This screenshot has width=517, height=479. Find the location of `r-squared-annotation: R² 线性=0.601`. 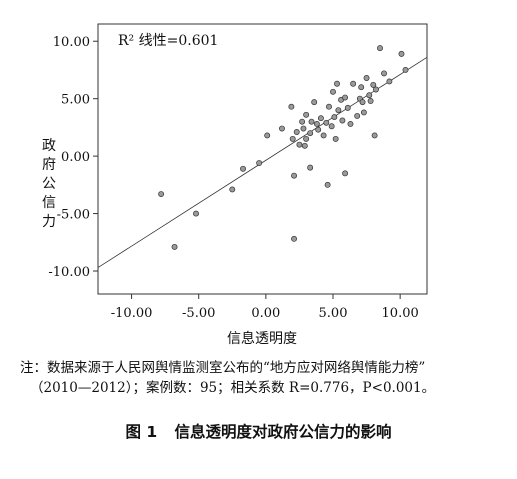

r-squared-annotation: R² 线性=0.601 is located at coordinates (168, 41).